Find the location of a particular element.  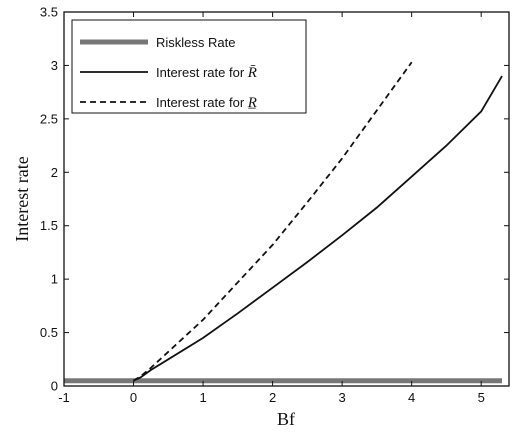

x-tick-label: 0 is located at coordinates (133, 397).